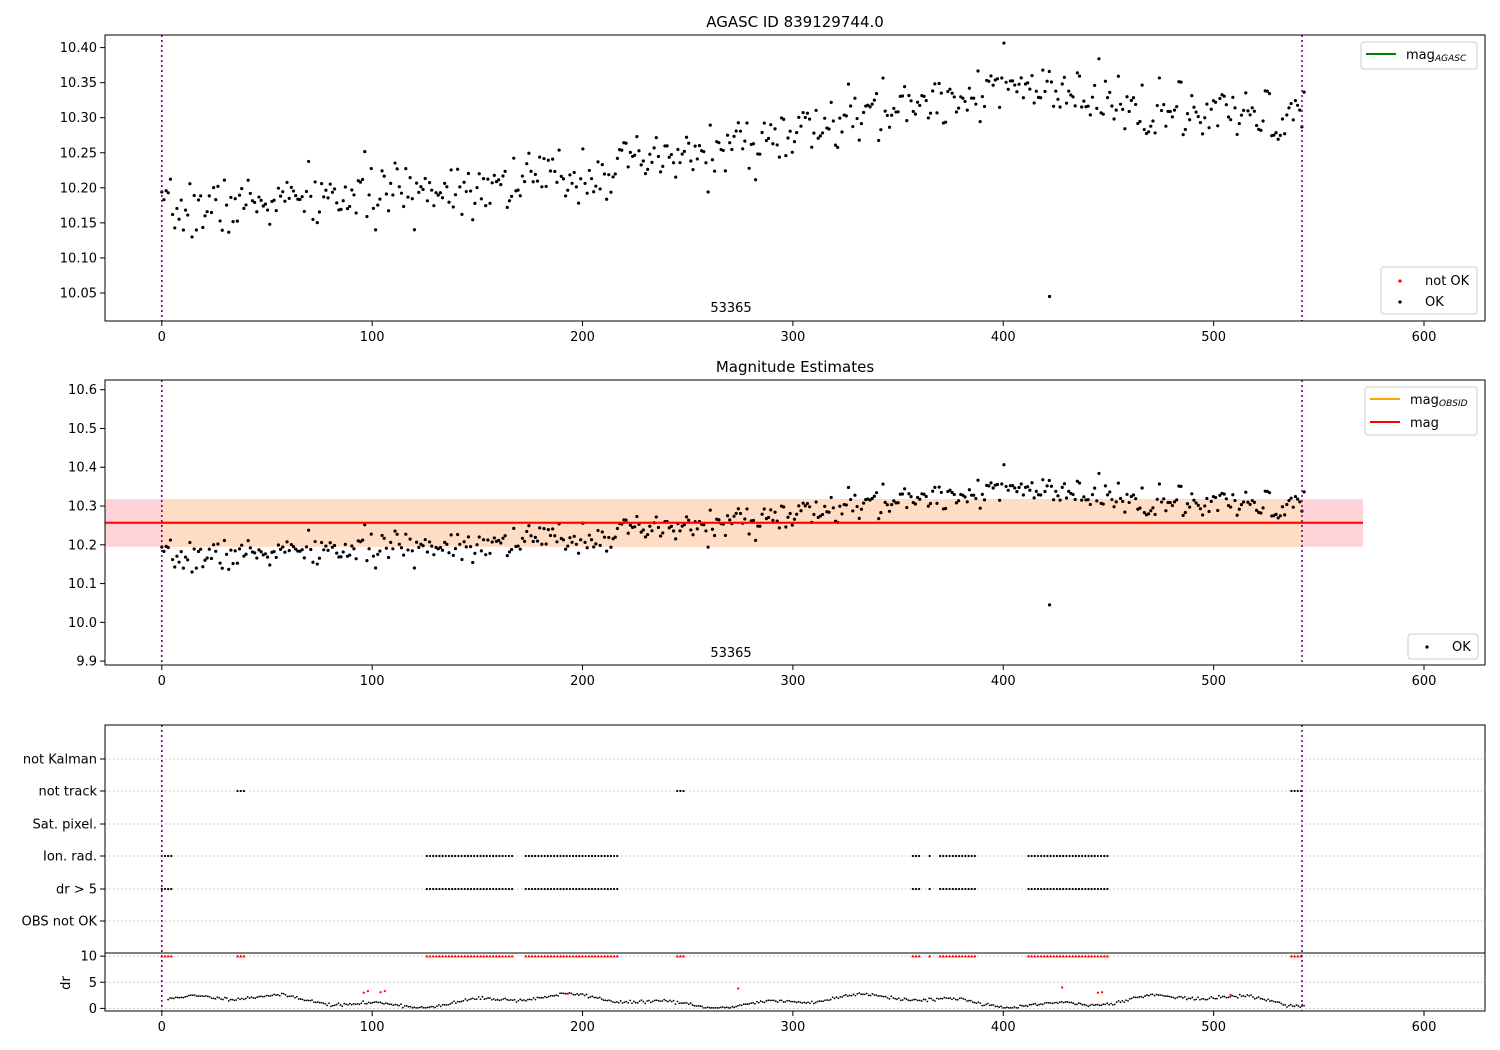 Image resolution: width=1500 pixels, height=1050 pixels. I want to click on flag-label: not Kalman, so click(60, 760).